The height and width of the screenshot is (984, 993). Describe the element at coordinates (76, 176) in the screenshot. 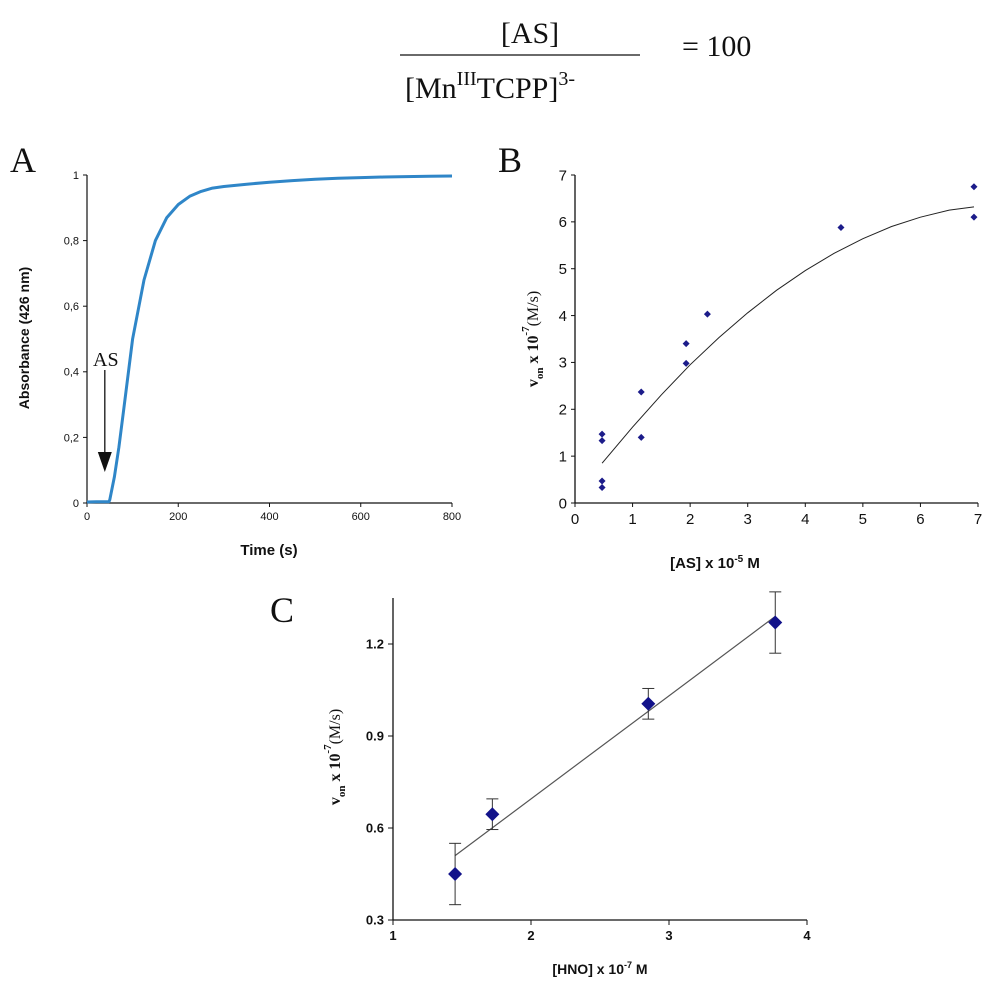

I see `chart-a-y-tick-label: 1` at that location.